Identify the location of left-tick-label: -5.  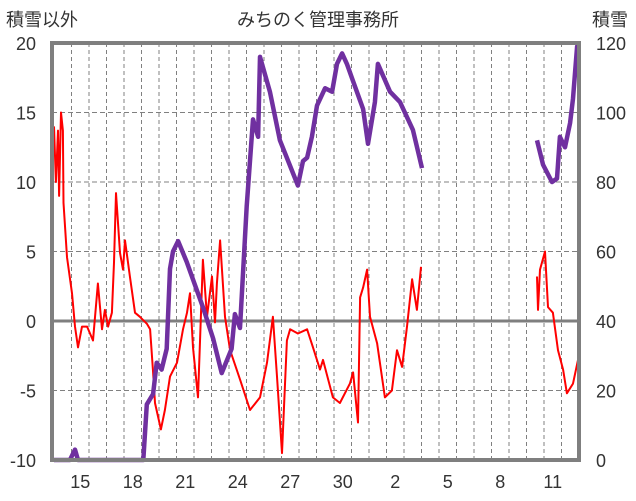
(28, 392).